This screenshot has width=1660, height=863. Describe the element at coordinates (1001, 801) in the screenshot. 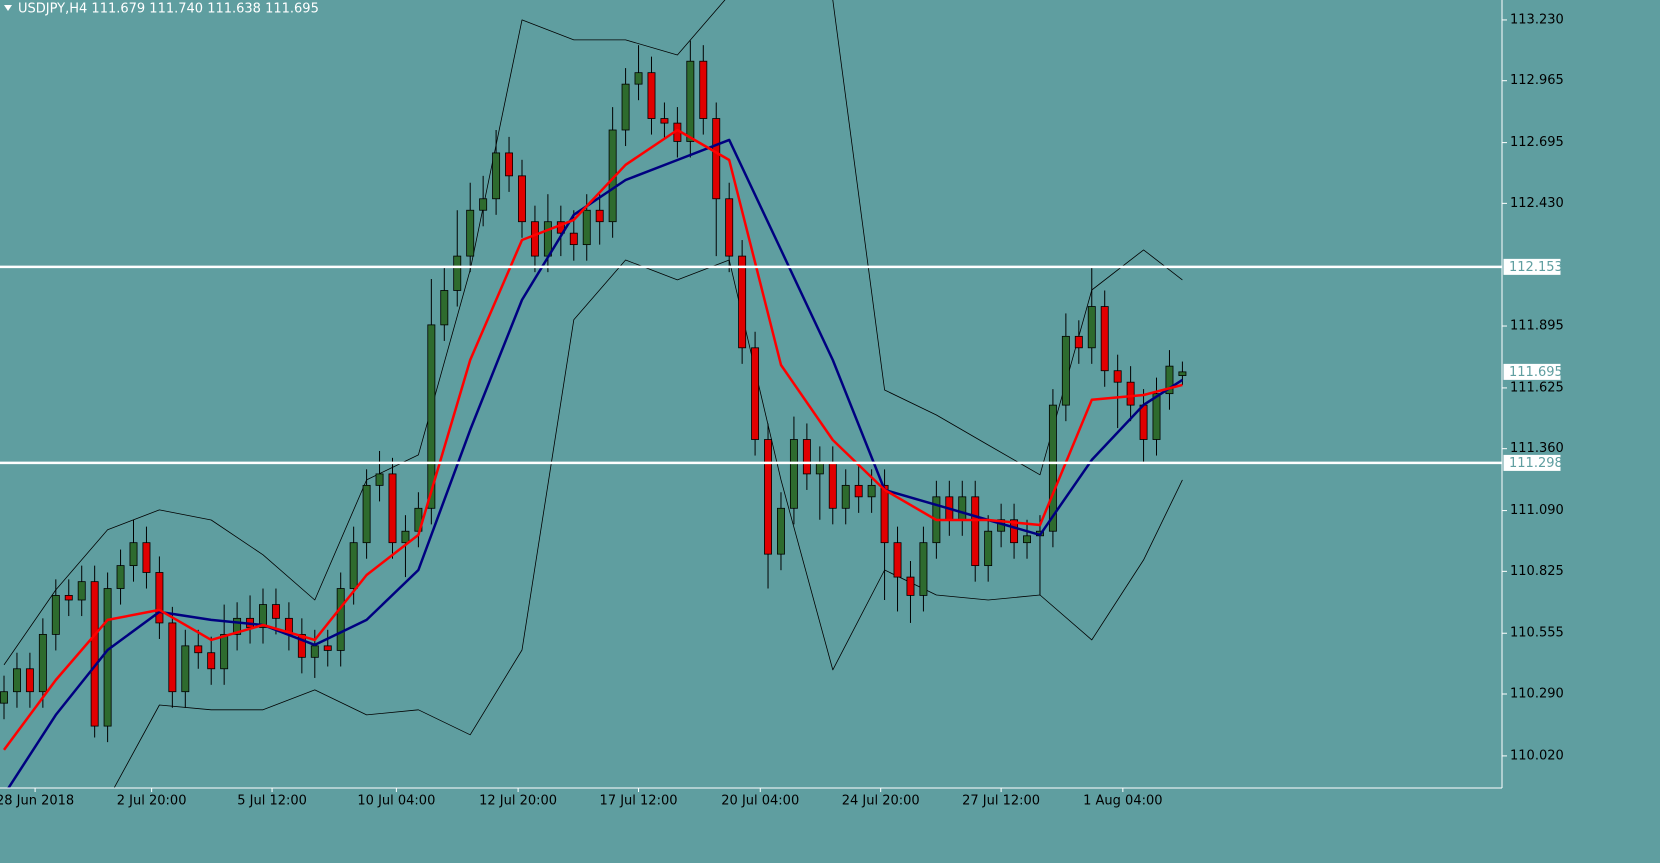

I see `x-tick-label: 27 Jul 12:00` at that location.